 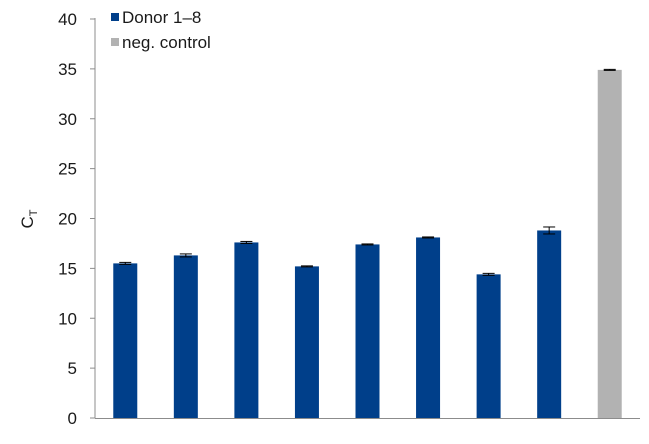 What do you see at coordinates (161, 30) in the screenshot?
I see `legend: Donor 1–8 neg. control` at bounding box center [161, 30].